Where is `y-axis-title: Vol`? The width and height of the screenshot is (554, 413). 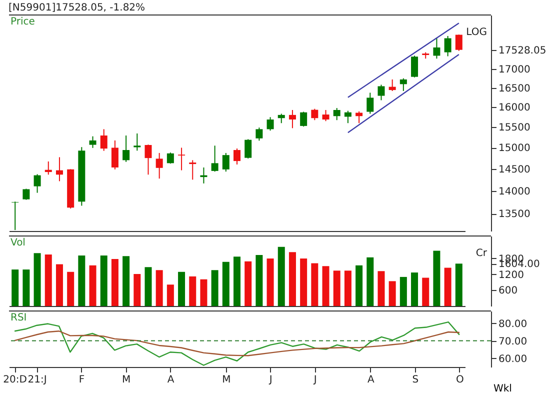 y-axis-title: Vol is located at coordinates (18, 243).